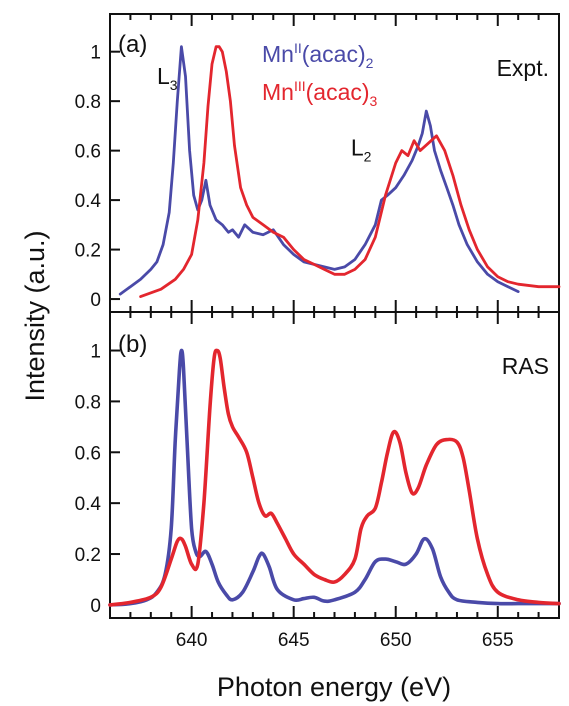 The height and width of the screenshot is (706, 569). I want to click on panel-b-annotation: RAS, so click(525, 366).